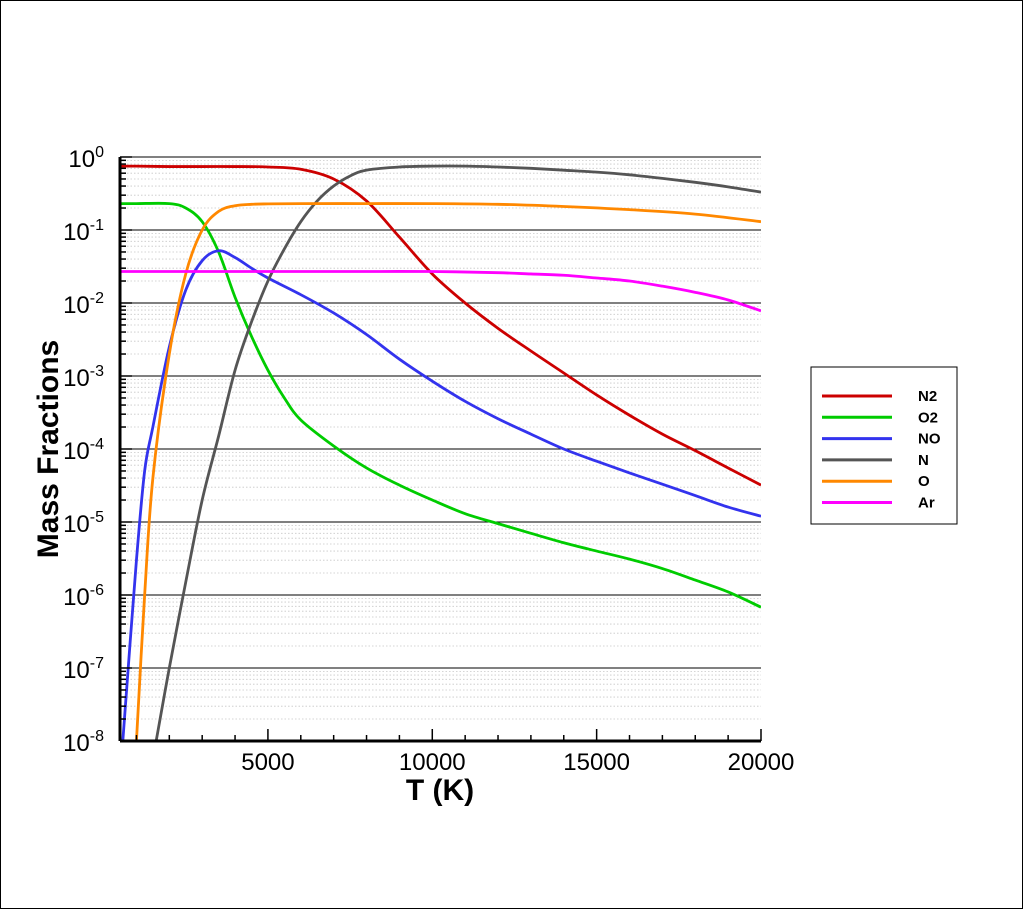 This screenshot has width=1023, height=909. What do you see at coordinates (928, 417) in the screenshot?
I see `legend-label-o2: O2` at bounding box center [928, 417].